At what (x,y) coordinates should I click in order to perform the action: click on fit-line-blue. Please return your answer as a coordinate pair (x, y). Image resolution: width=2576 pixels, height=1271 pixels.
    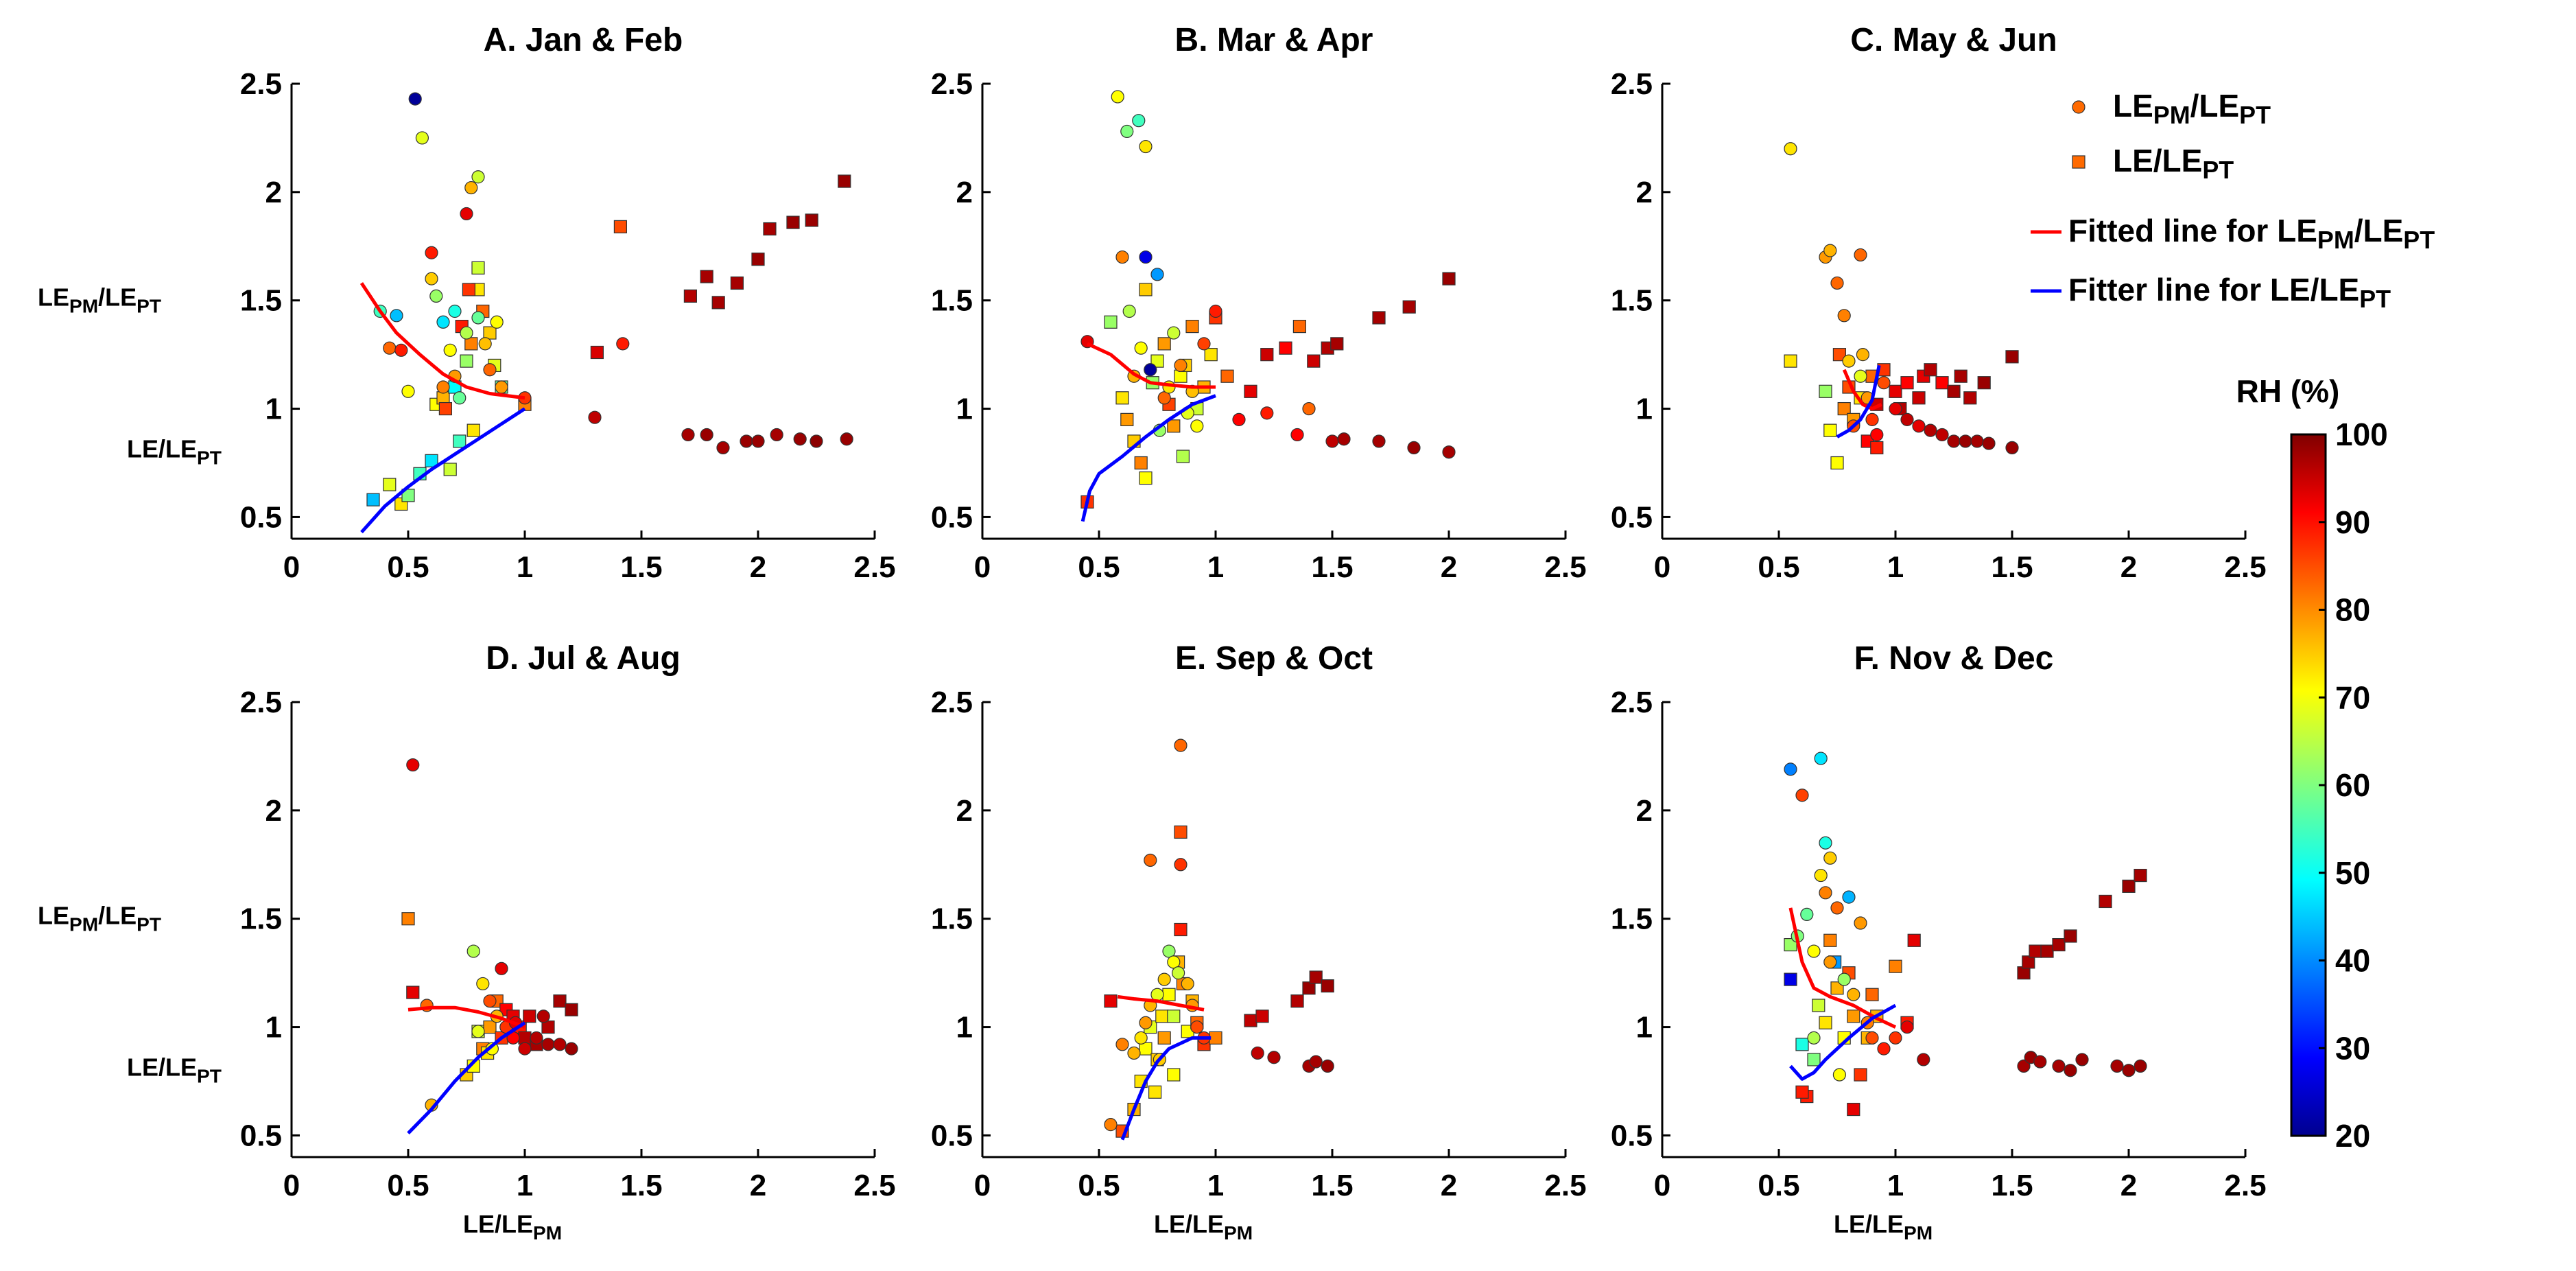
    Looking at the image, I should click on (1858, 401).